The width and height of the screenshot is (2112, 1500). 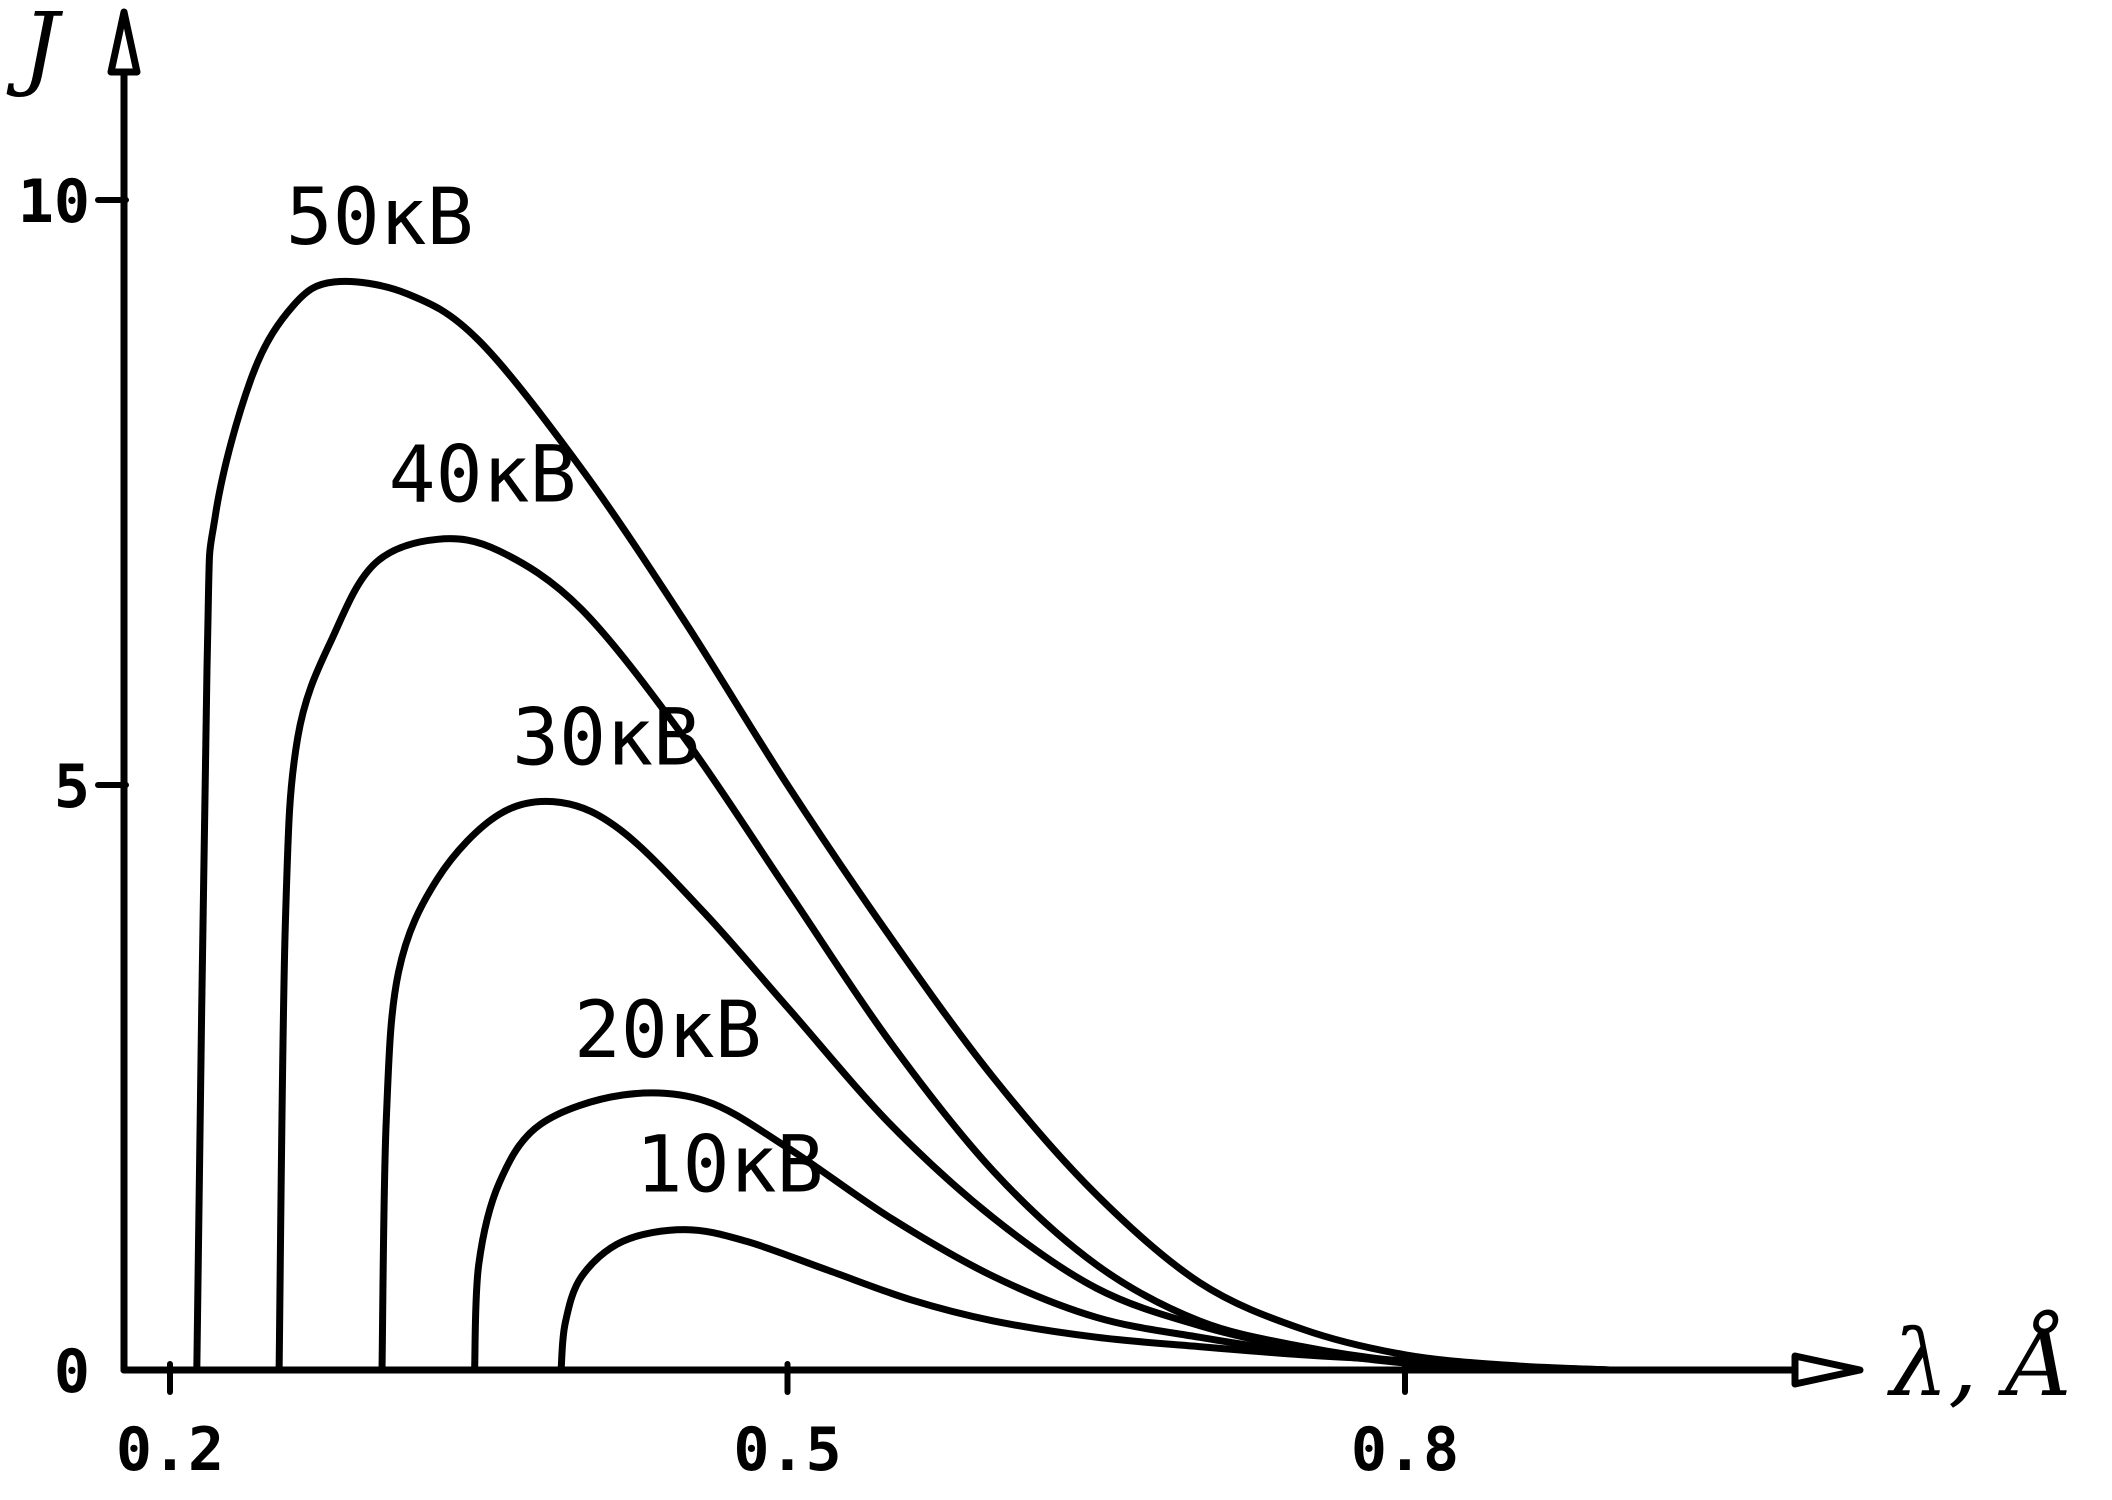 What do you see at coordinates (1979, 1363) in the screenshot?
I see `x-axis-title: λ, Å` at bounding box center [1979, 1363].